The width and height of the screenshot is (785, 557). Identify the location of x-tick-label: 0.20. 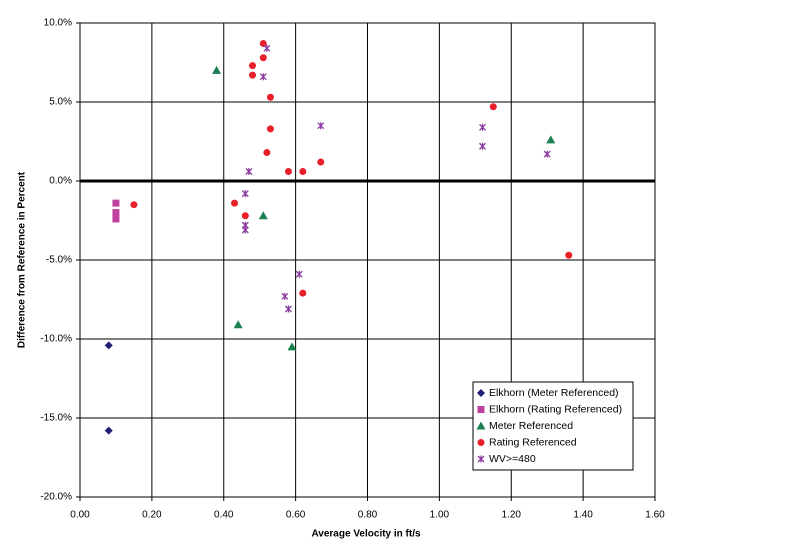
(152, 515).